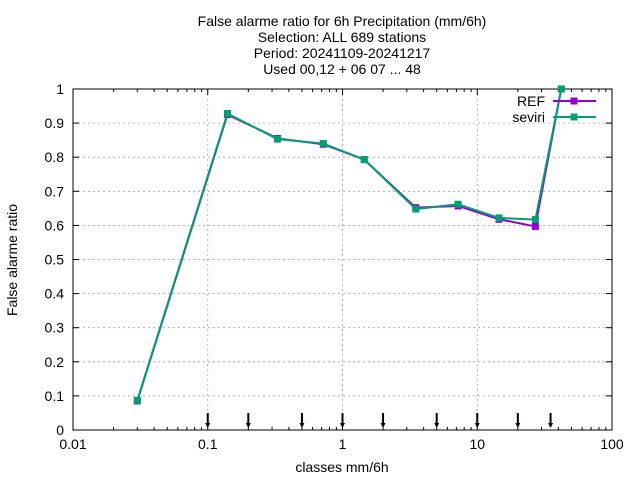 This screenshot has width=640, height=480. I want to click on x-tick-label: 10, so click(477, 444).